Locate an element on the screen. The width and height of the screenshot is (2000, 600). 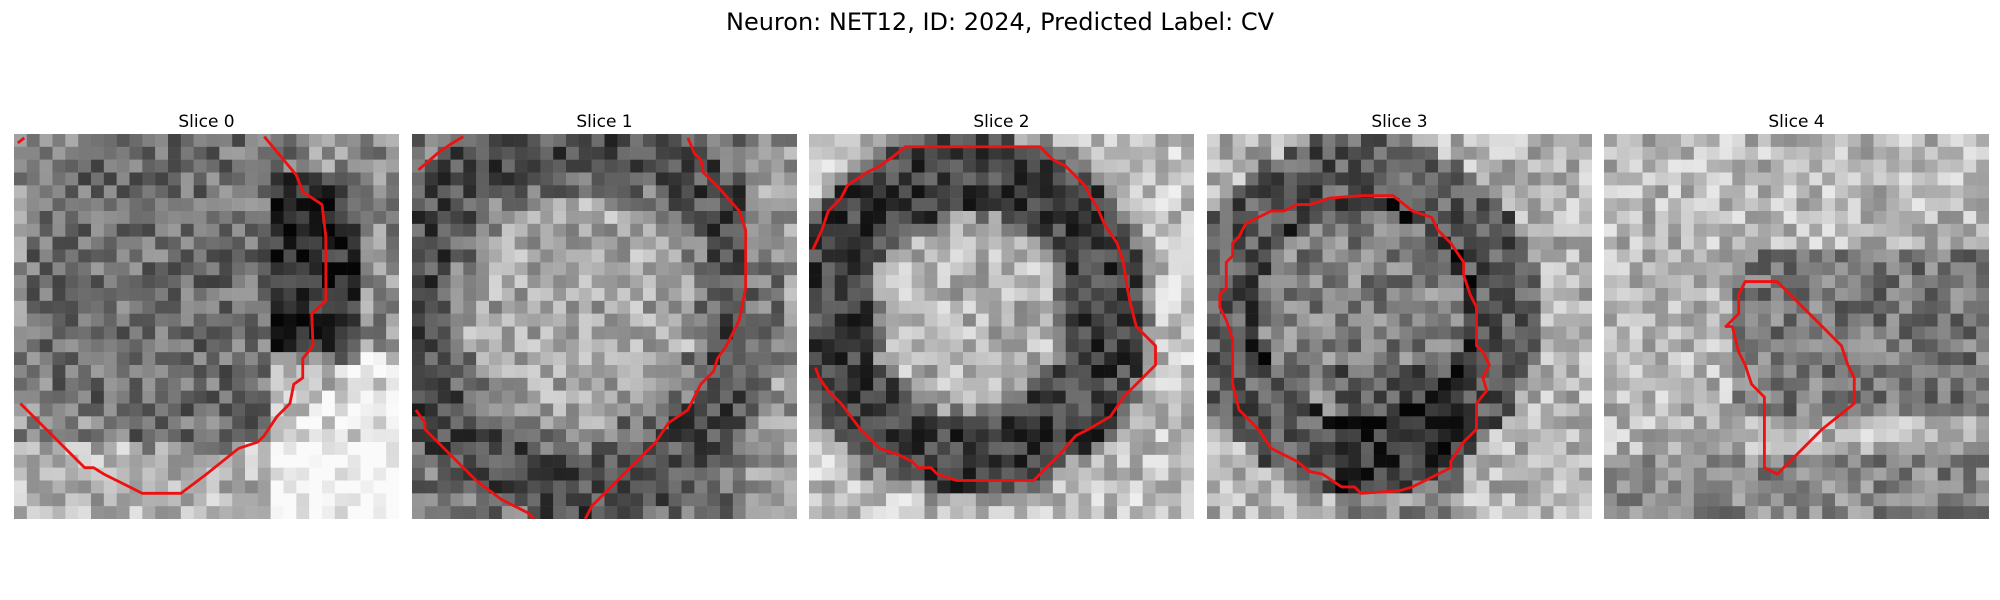
slice-panel-4: Slice 4 is located at coordinates (1796, 314).